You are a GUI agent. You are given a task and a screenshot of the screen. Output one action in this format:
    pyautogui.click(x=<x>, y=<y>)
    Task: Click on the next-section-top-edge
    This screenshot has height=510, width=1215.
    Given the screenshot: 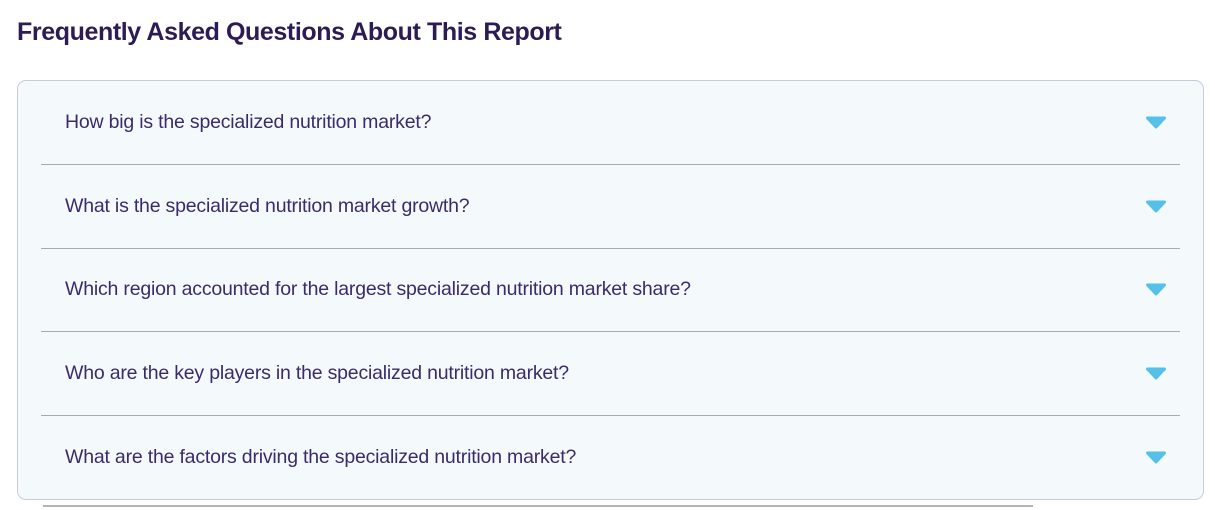 What is the action you would take?
    pyautogui.click(x=538, y=506)
    